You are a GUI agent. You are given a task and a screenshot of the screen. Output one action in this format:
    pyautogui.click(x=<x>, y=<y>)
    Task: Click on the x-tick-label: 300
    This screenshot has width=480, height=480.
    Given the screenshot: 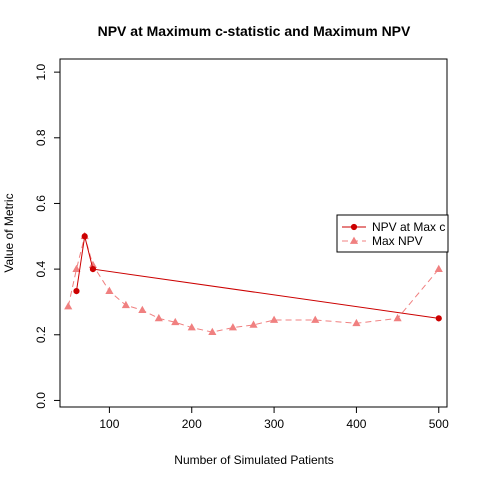 What is the action you would take?
    pyautogui.click(x=274, y=424)
    